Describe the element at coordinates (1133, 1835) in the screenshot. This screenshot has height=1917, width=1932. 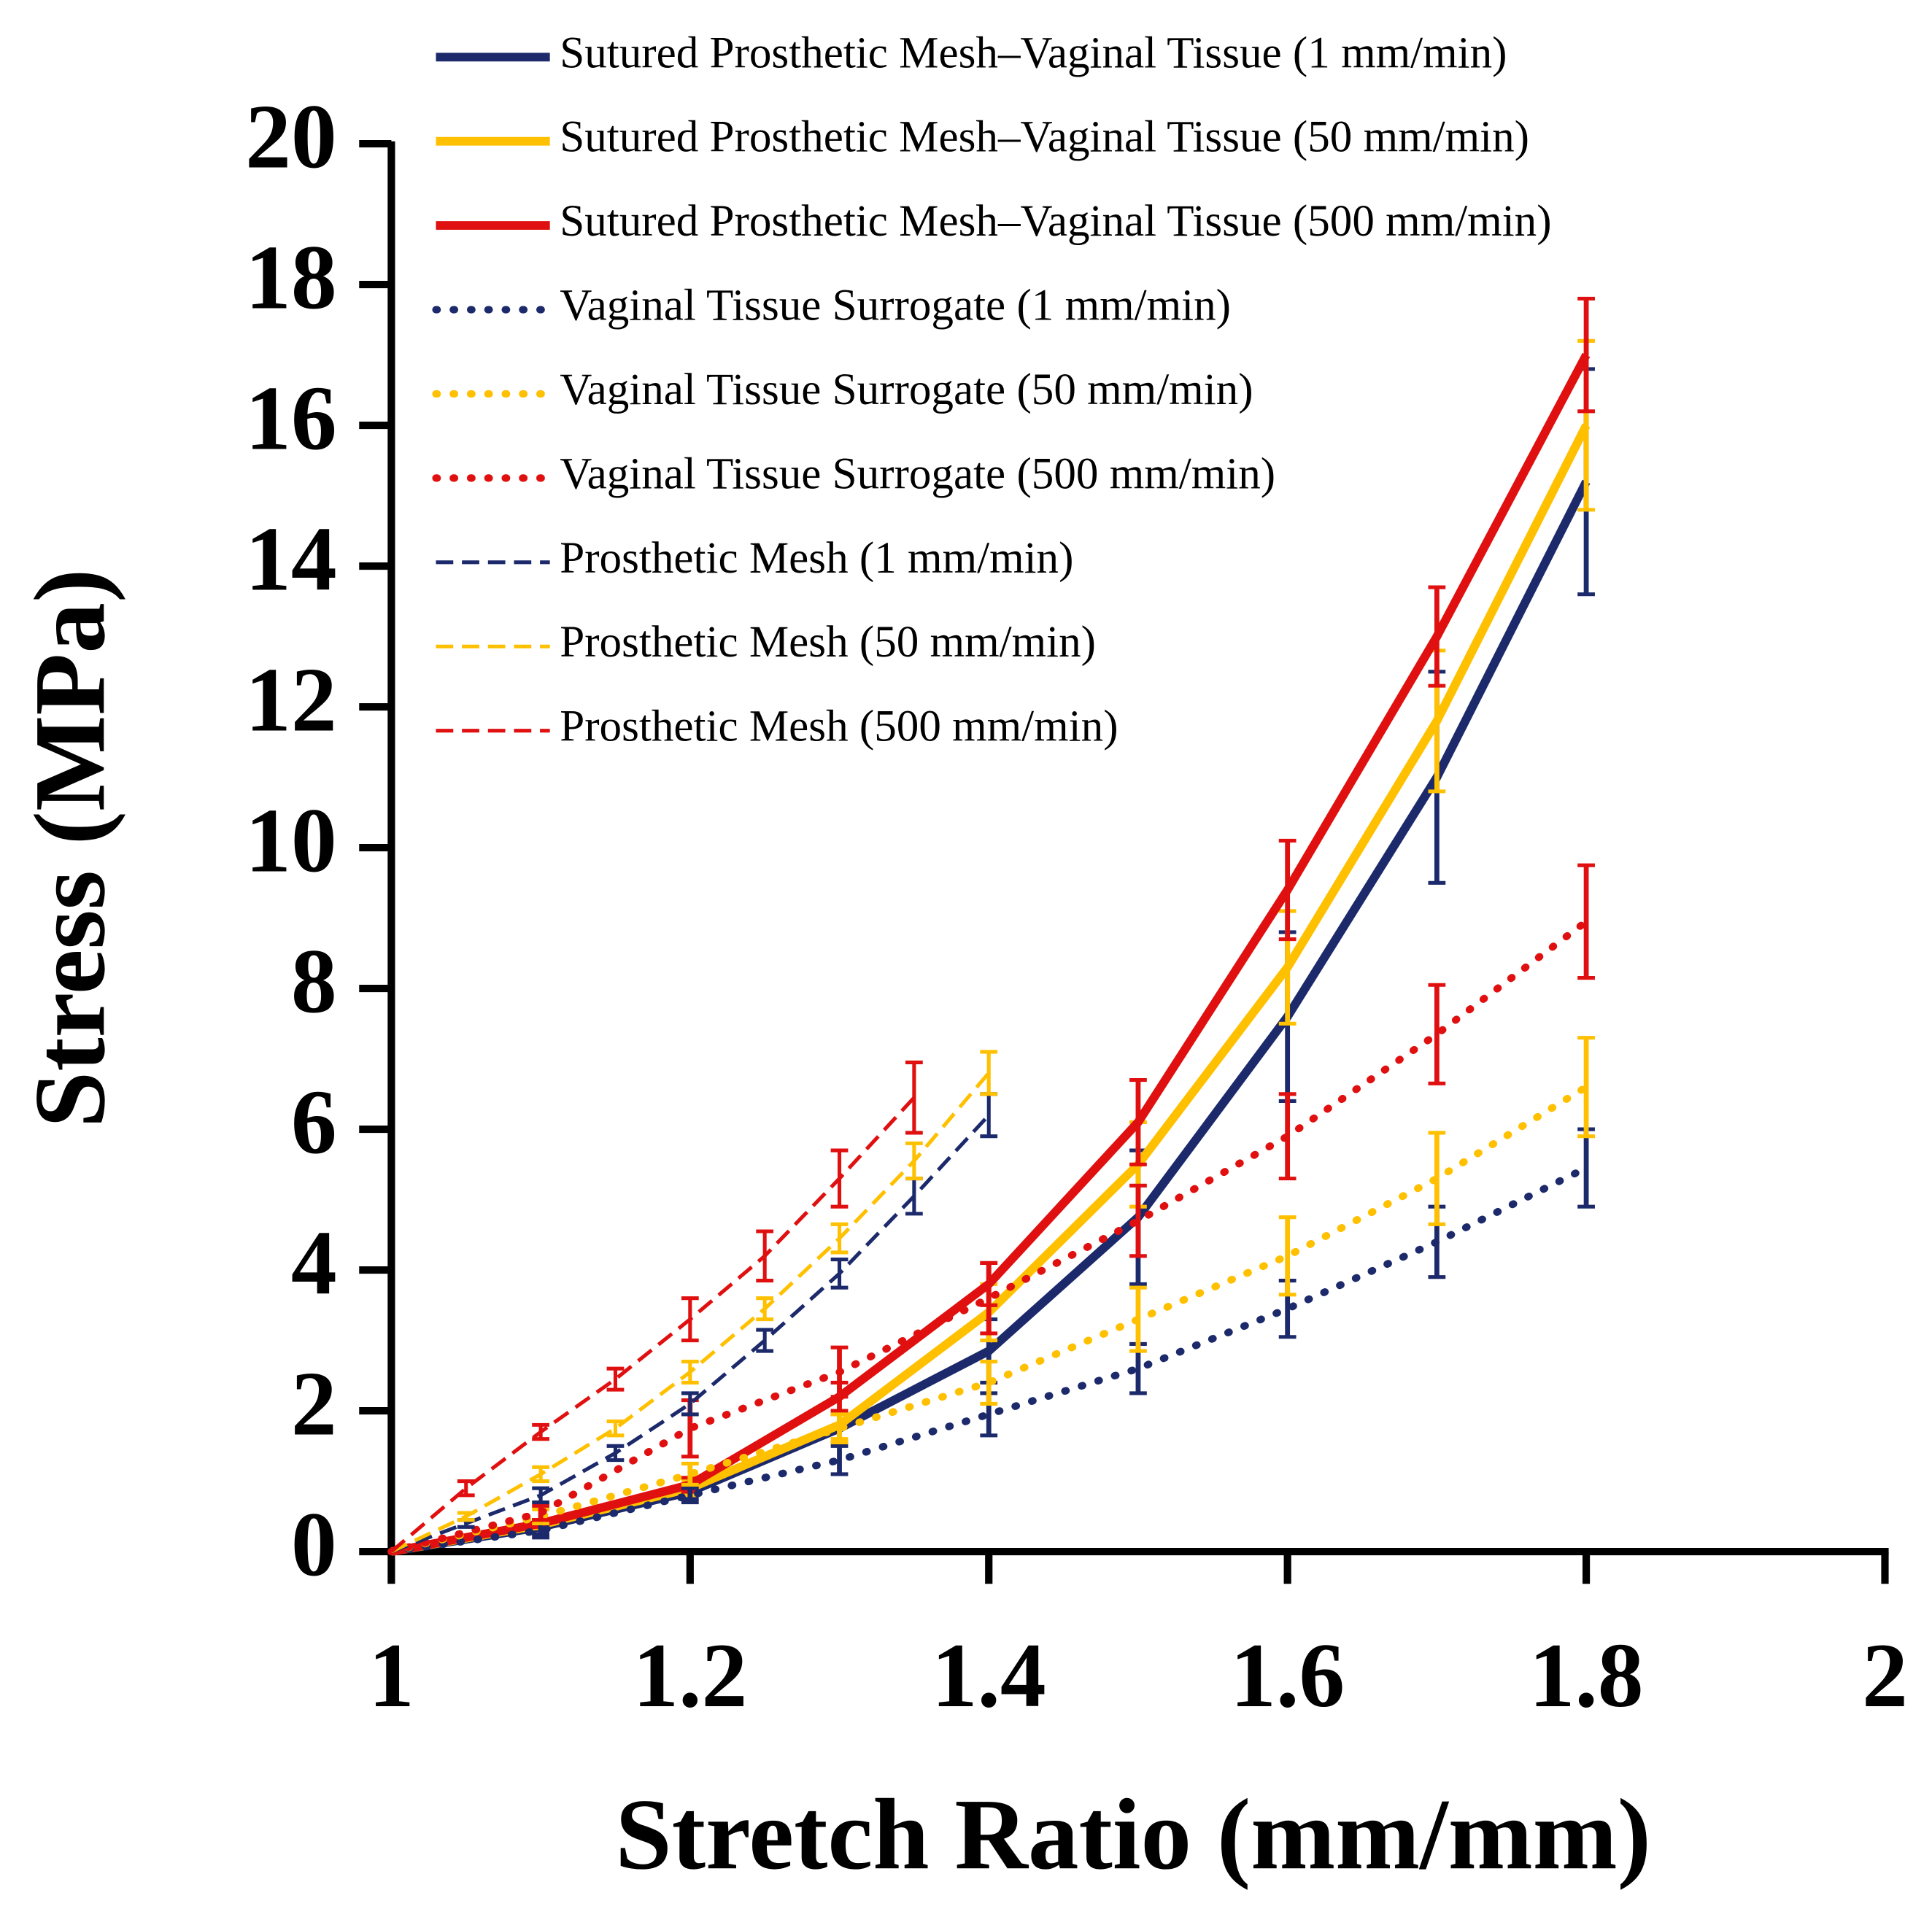
I see `x-axis-title: Stretch Ratio (mm/mm)` at that location.